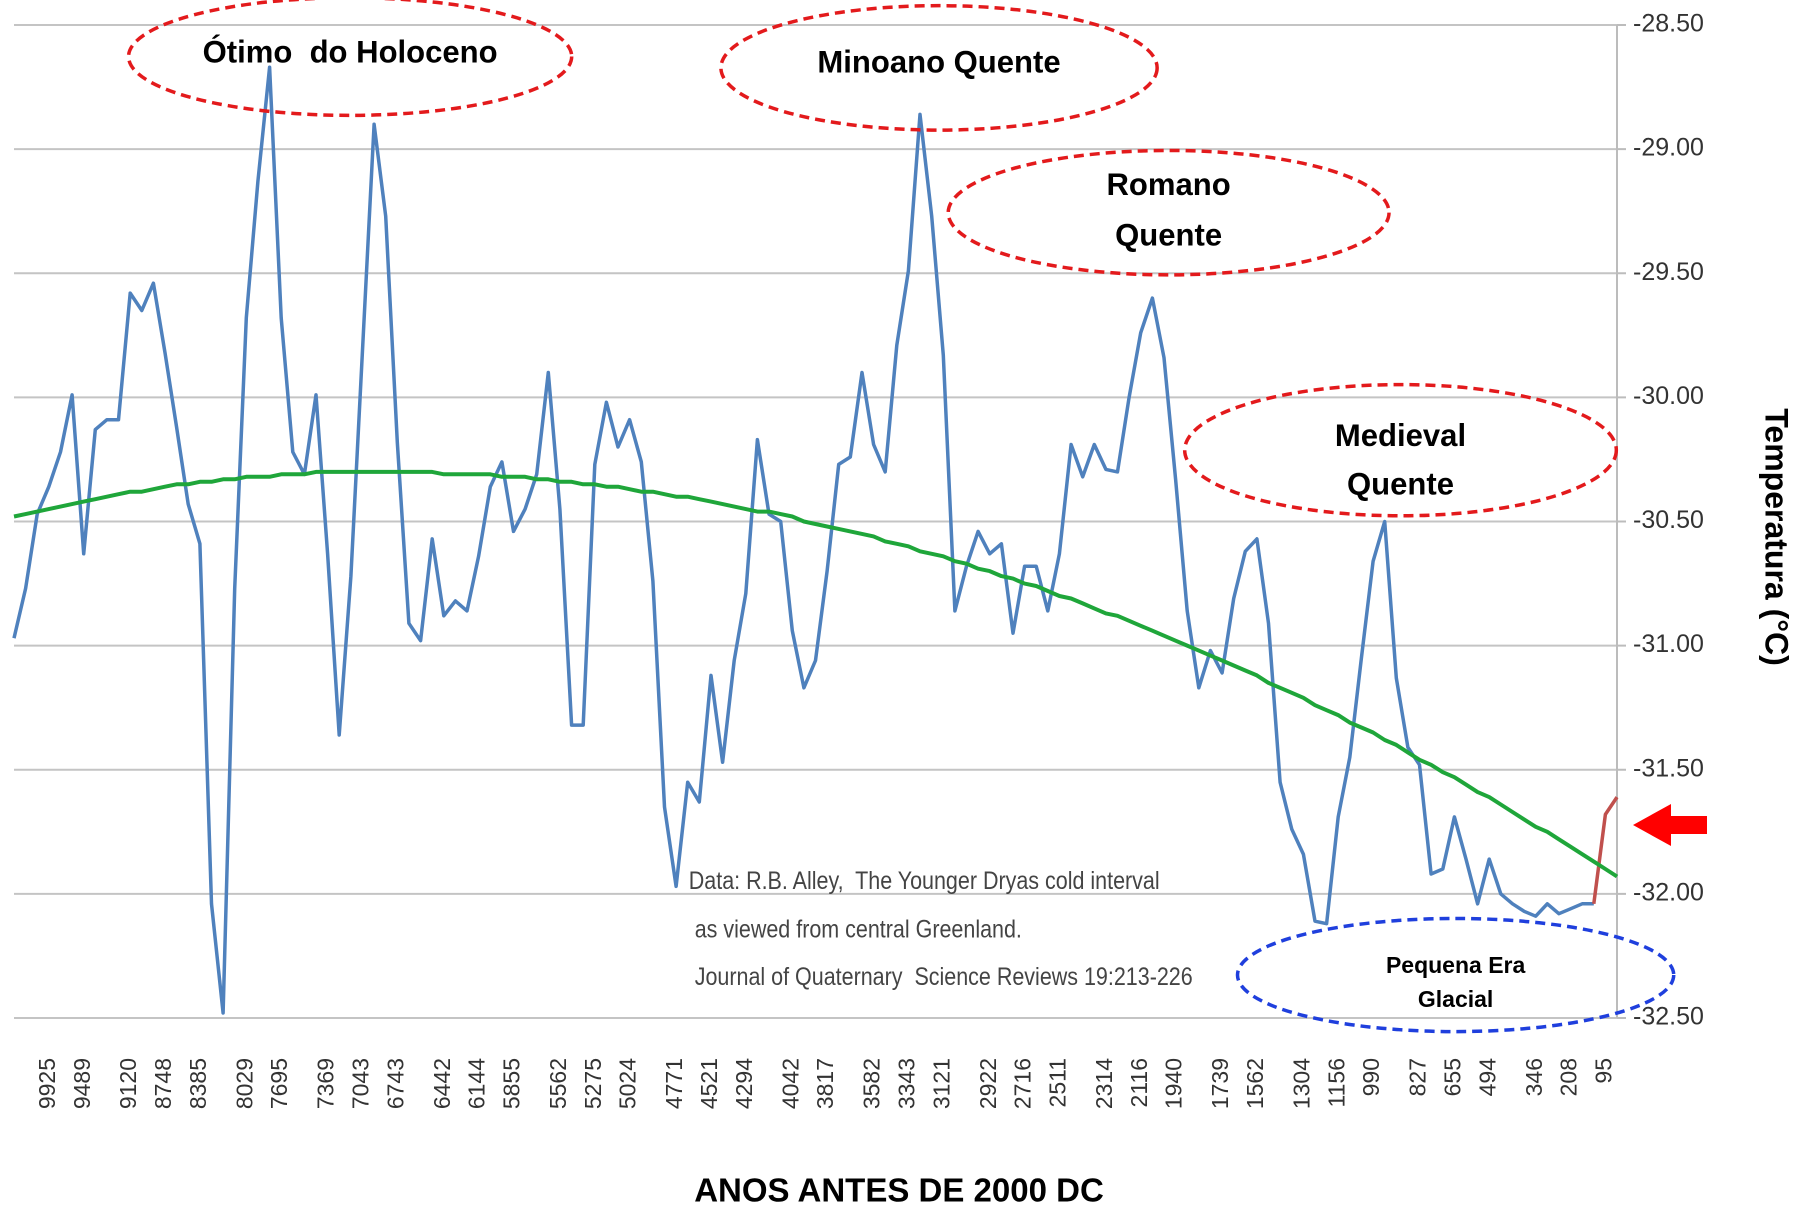 Image resolution: width=1800 pixels, height=1225 pixels. What do you see at coordinates (1174, 1083) in the screenshot?
I see `x-tick-label: 1940` at bounding box center [1174, 1083].